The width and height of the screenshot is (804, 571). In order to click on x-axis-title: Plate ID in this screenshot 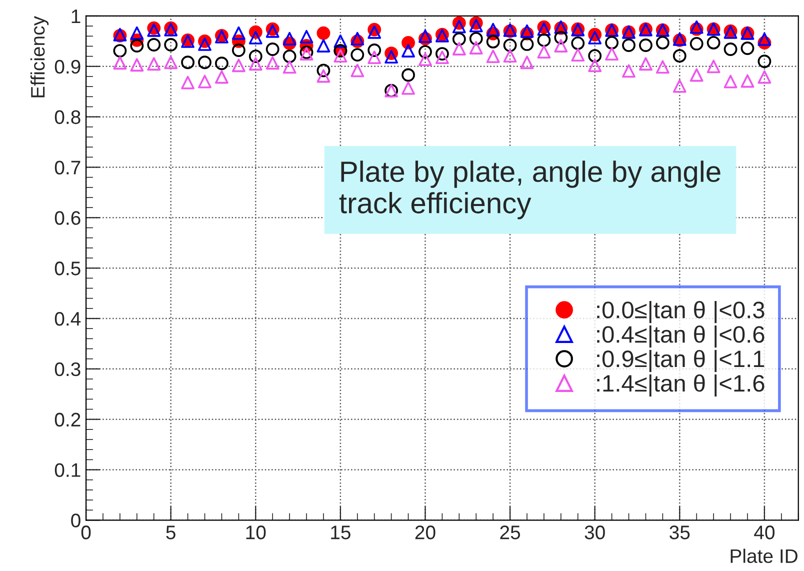, I will do `click(764, 556)`.